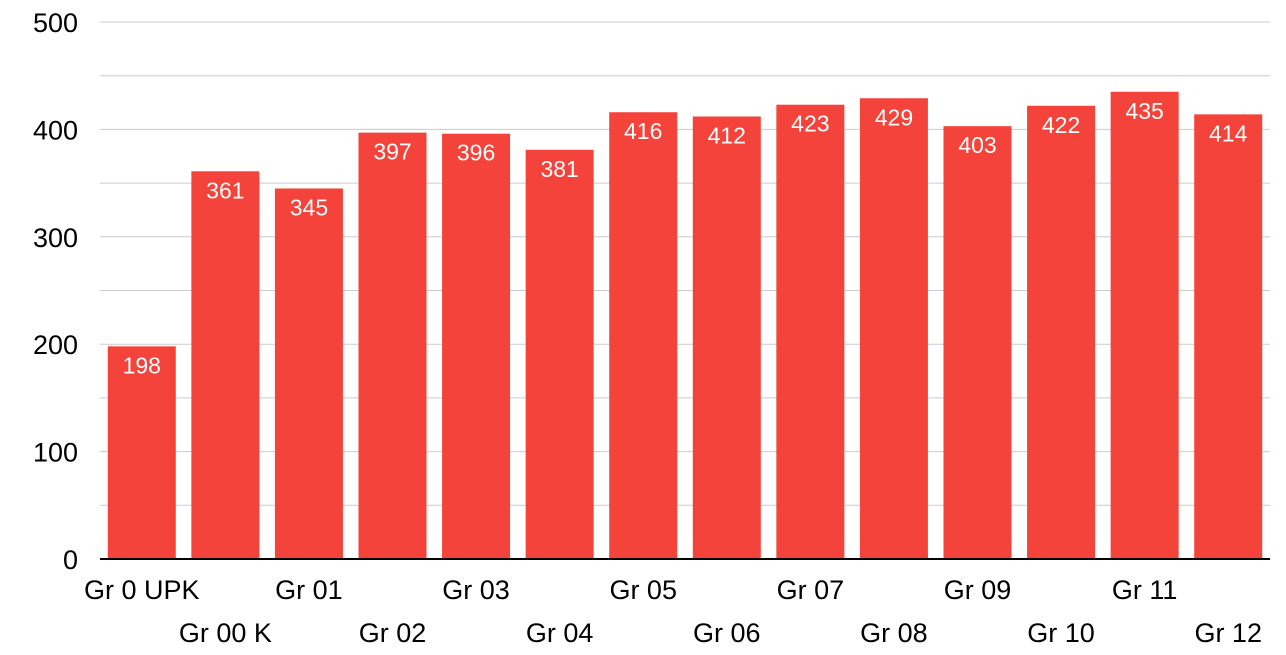 This screenshot has height=655, width=1286. What do you see at coordinates (55, 238) in the screenshot?
I see `y-tick-label: 300` at bounding box center [55, 238].